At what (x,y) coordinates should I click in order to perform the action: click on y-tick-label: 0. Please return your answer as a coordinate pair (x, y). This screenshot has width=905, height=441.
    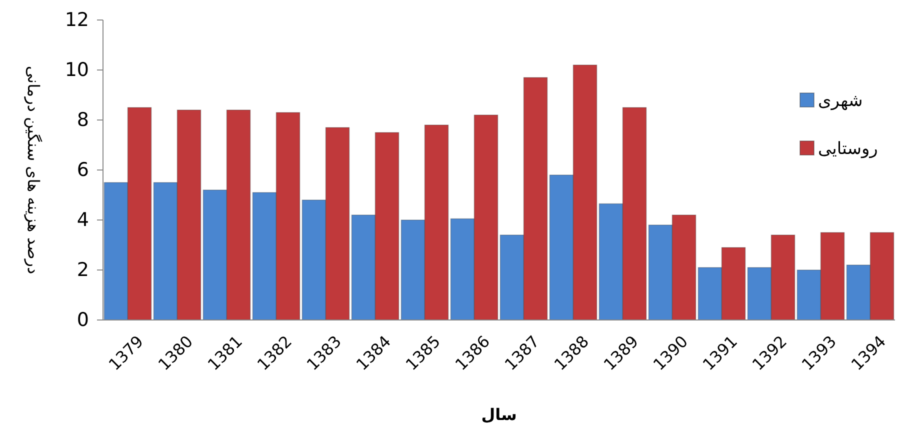
    Looking at the image, I should click on (82, 320).